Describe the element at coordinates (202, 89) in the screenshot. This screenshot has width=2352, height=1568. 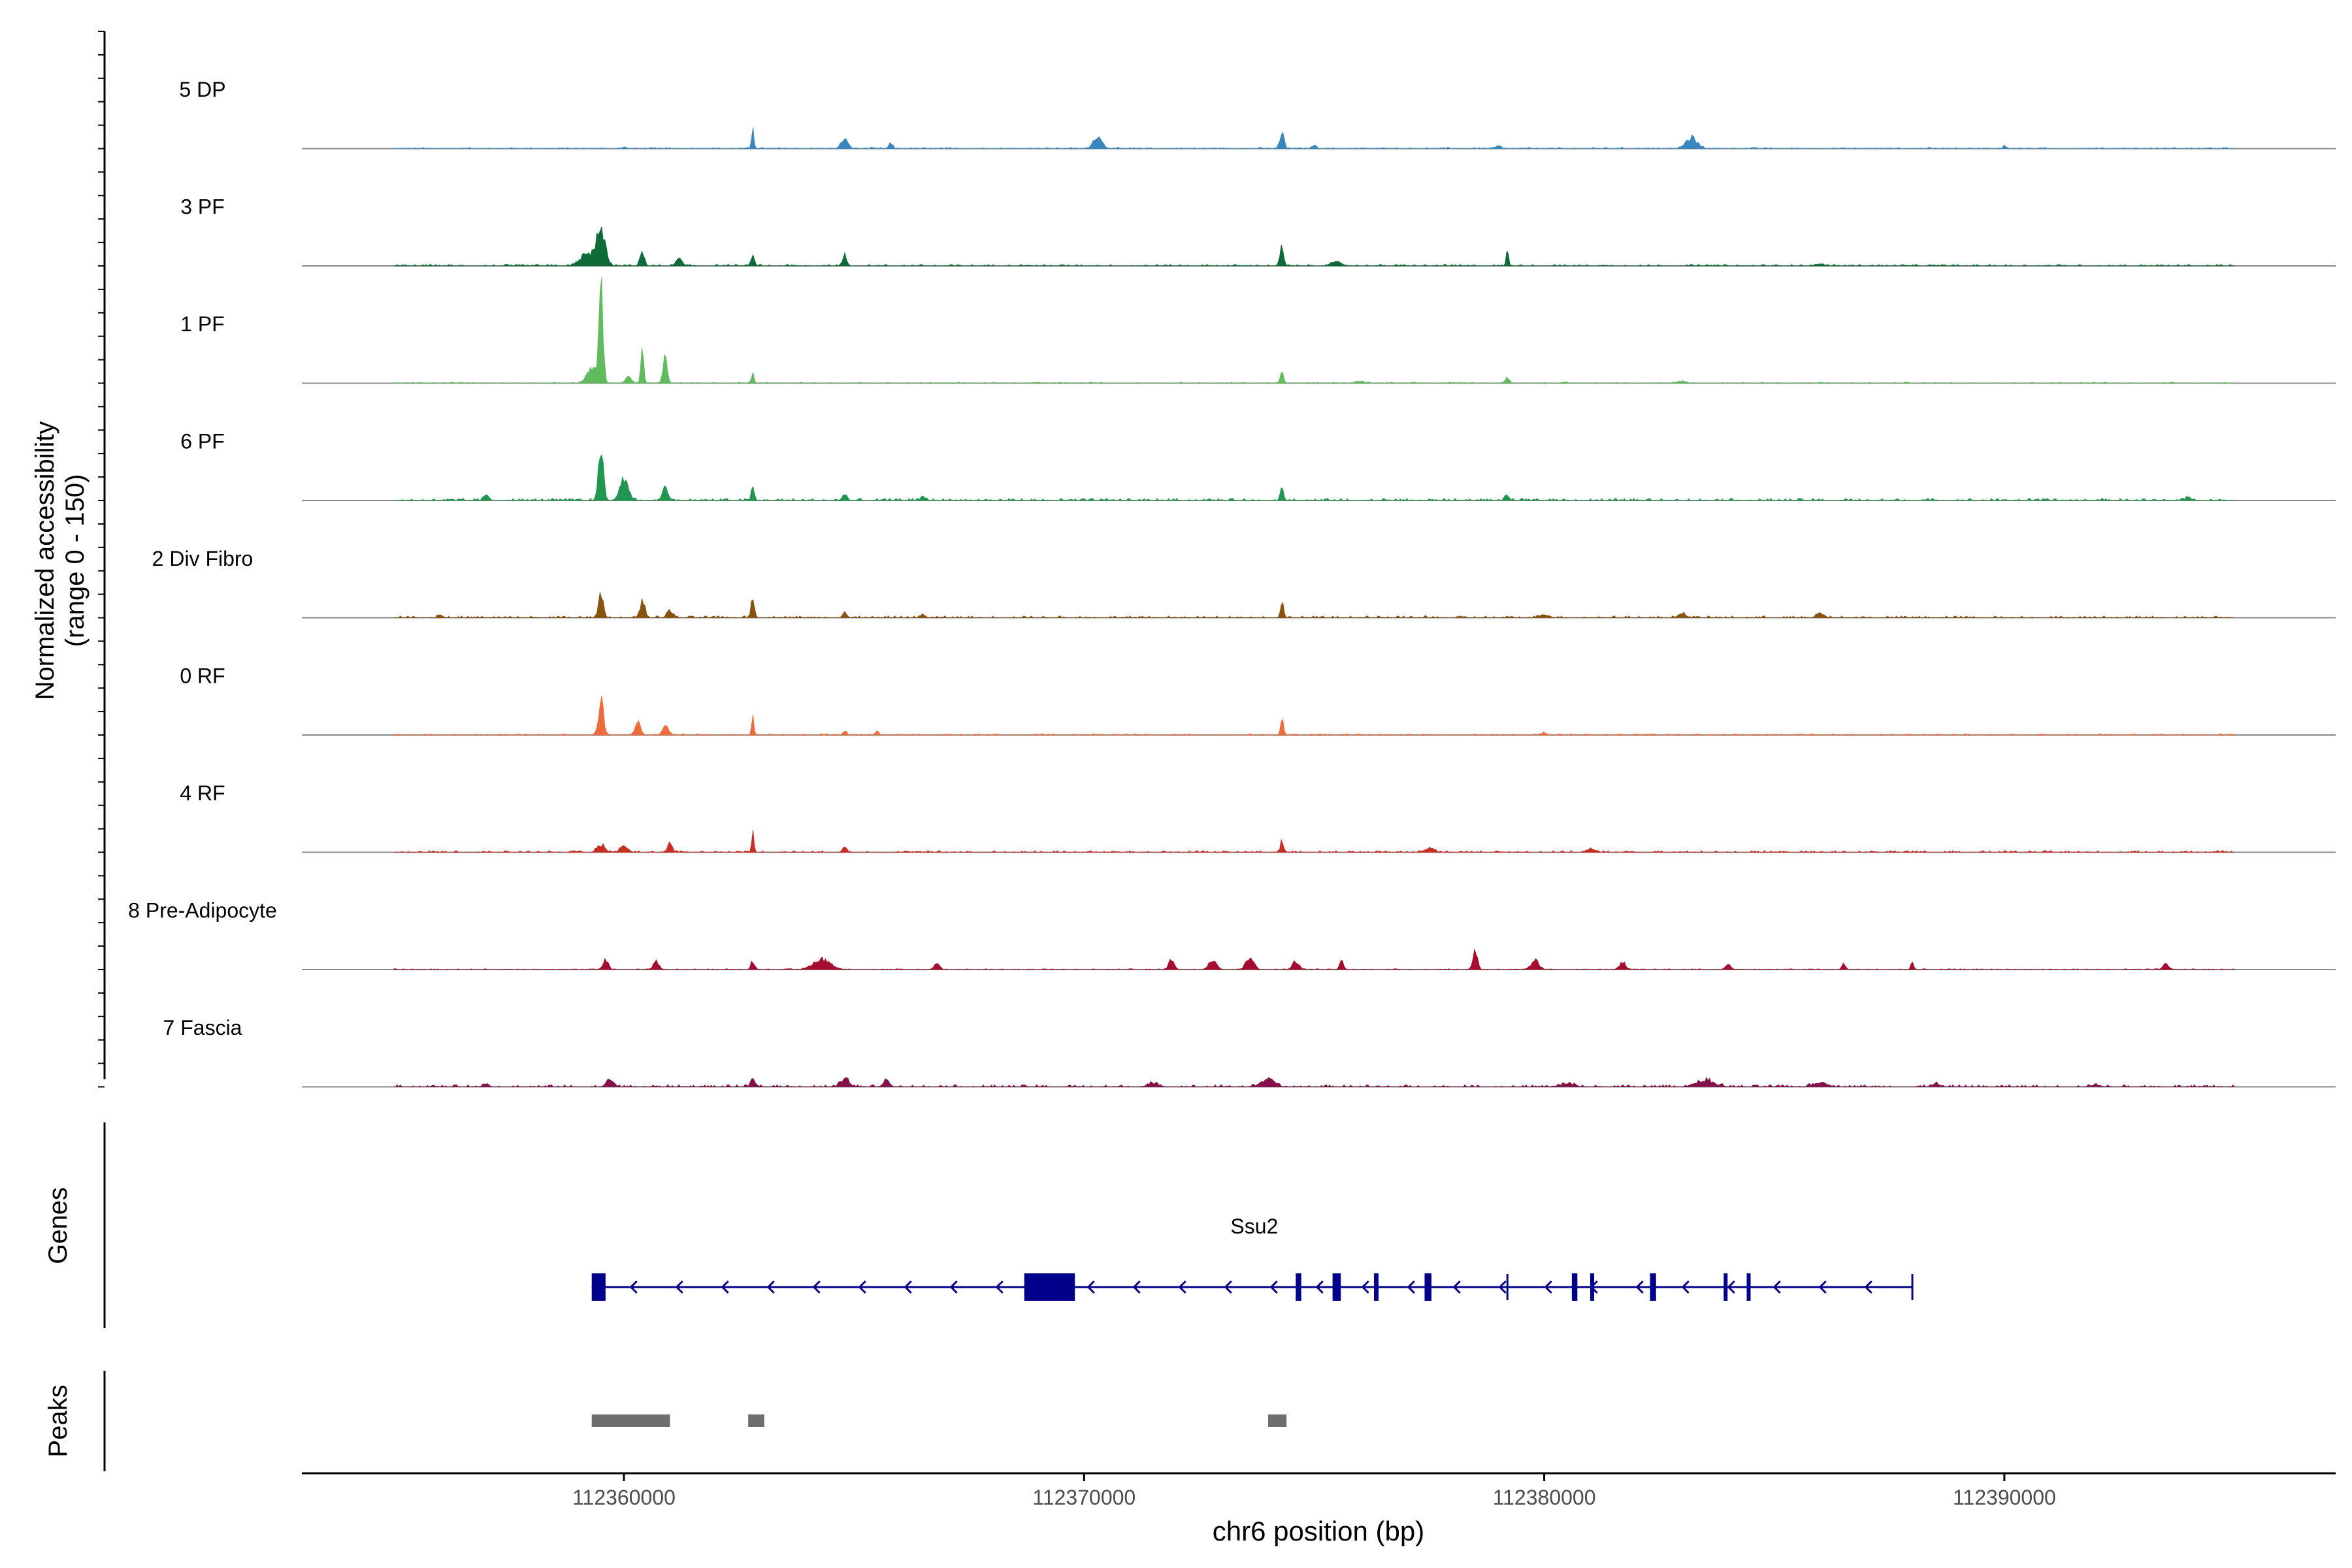
I see `track-label-5-dp: 5 DP` at that location.